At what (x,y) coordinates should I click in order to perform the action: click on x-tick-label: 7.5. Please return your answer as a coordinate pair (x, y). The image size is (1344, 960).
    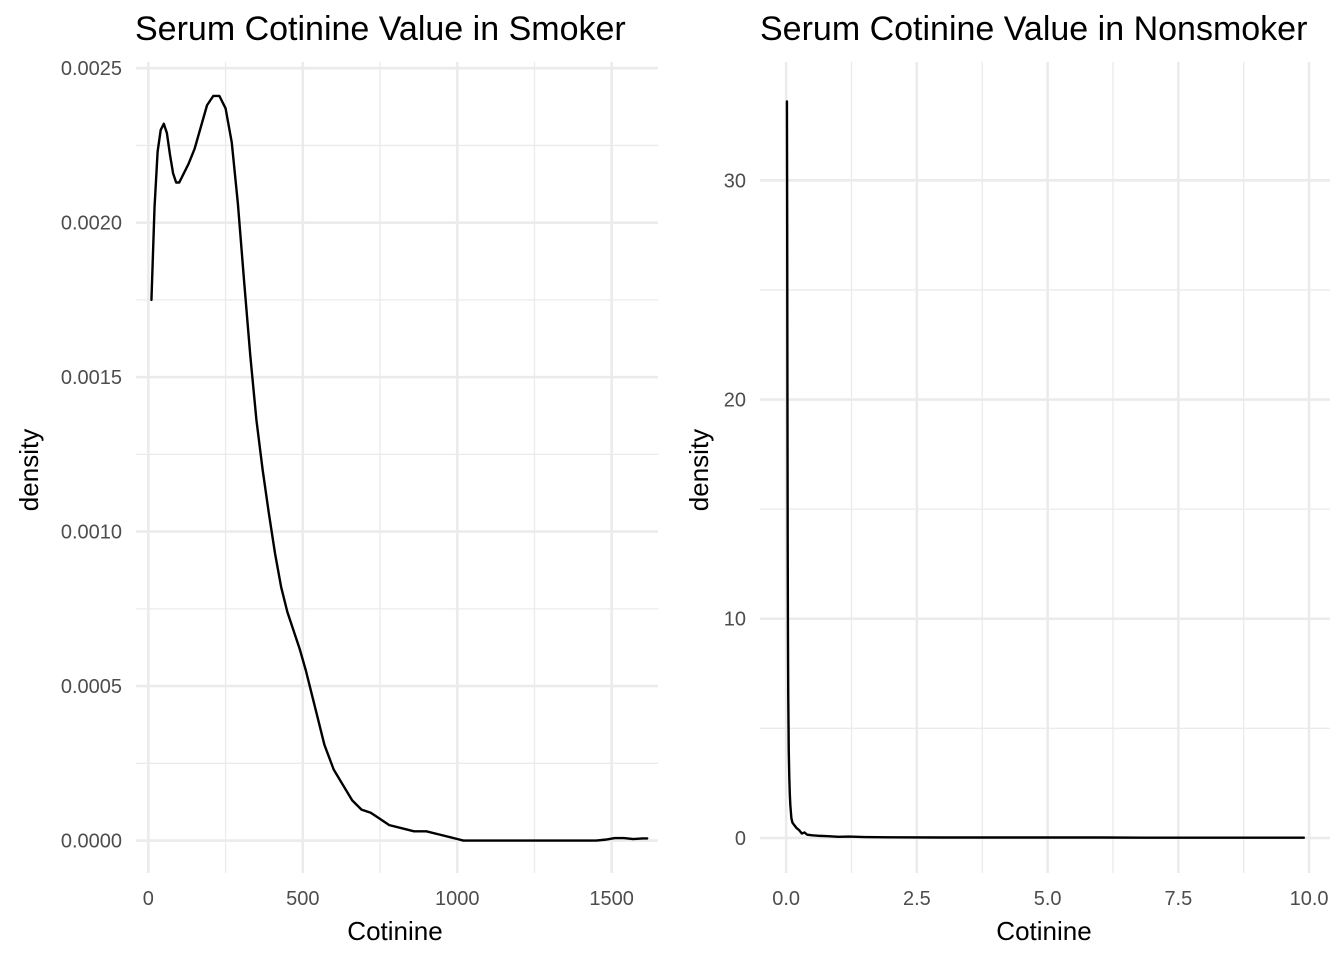
    Looking at the image, I should click on (1178, 899).